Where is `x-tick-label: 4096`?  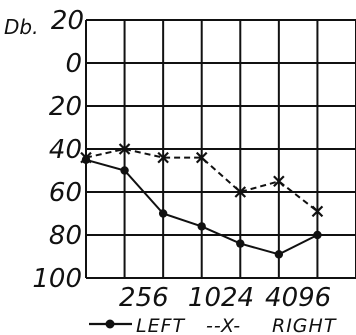 x-tick-label: 4096 is located at coordinates (298, 298).